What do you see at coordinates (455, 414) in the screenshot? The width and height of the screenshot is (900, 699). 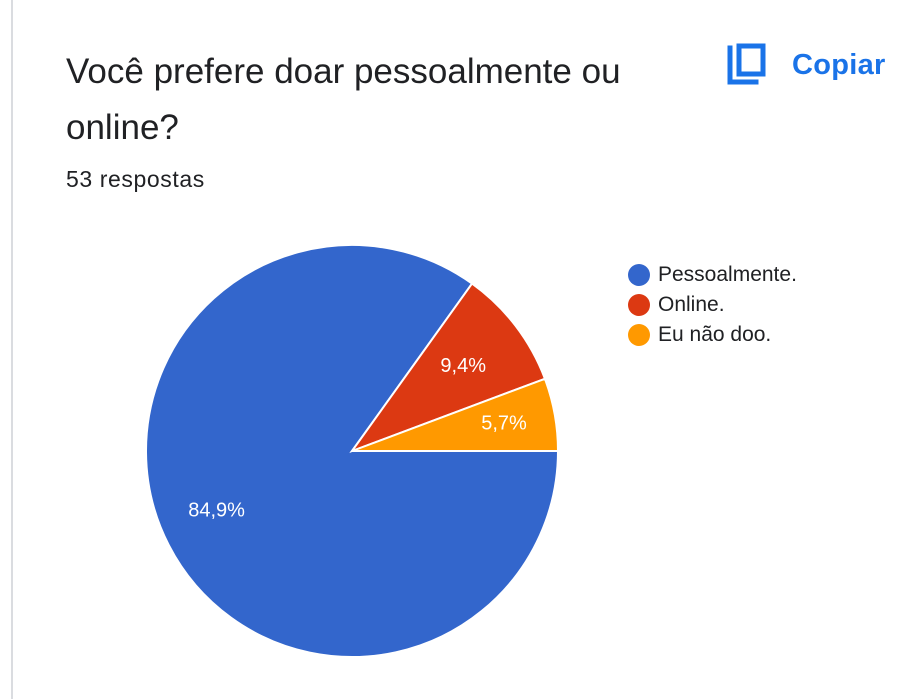 I see `pie-slice-eu-nao-doo` at bounding box center [455, 414].